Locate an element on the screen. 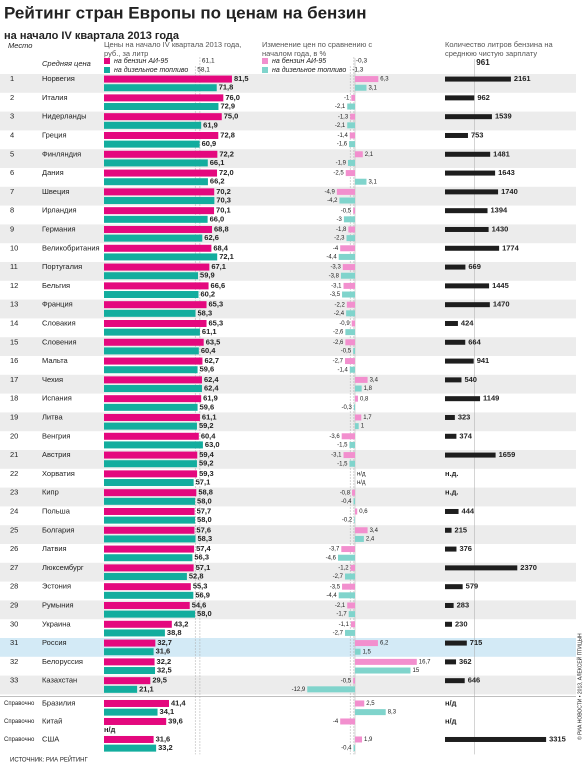  row-highlight is located at coordinates (288, 647).